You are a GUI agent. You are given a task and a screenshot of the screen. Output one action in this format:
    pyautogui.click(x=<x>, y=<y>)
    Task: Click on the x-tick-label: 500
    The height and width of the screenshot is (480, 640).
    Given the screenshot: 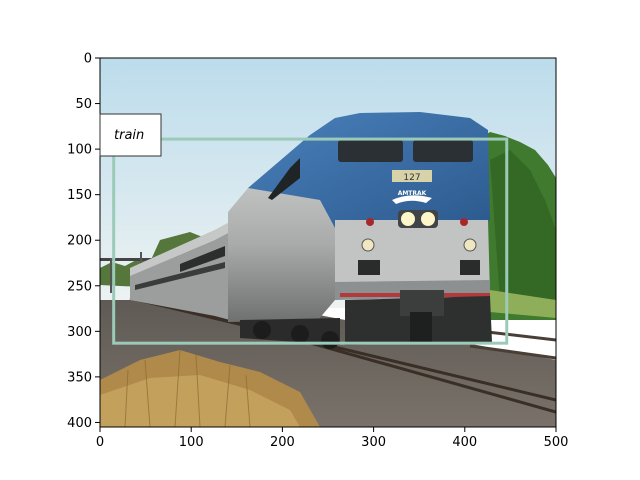 What is the action you would take?
    pyautogui.click(x=556, y=442)
    